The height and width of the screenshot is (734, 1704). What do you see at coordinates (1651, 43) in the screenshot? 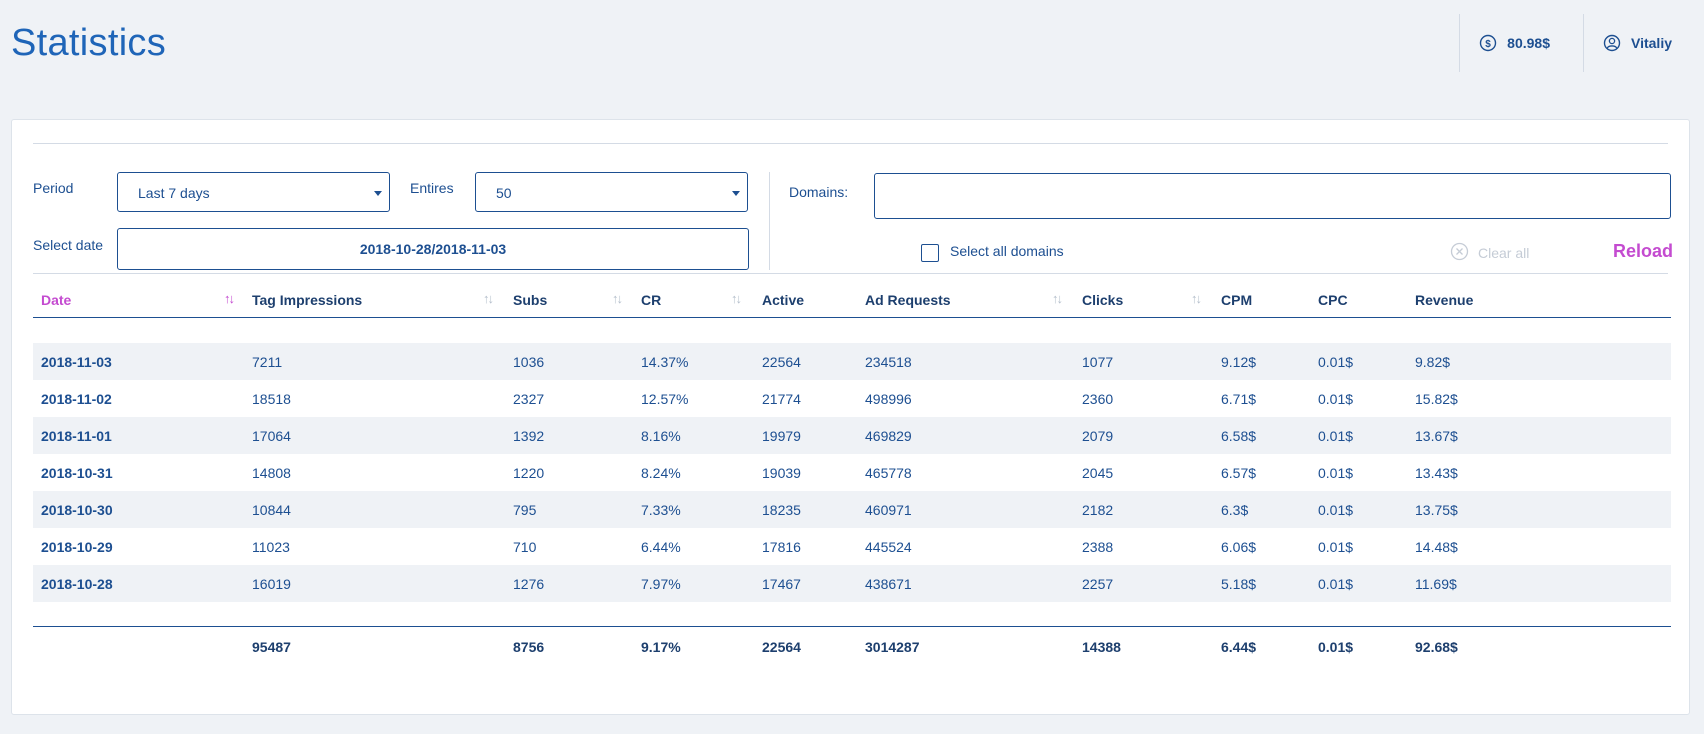
I see `user-name: Vitaliy` at bounding box center [1651, 43].